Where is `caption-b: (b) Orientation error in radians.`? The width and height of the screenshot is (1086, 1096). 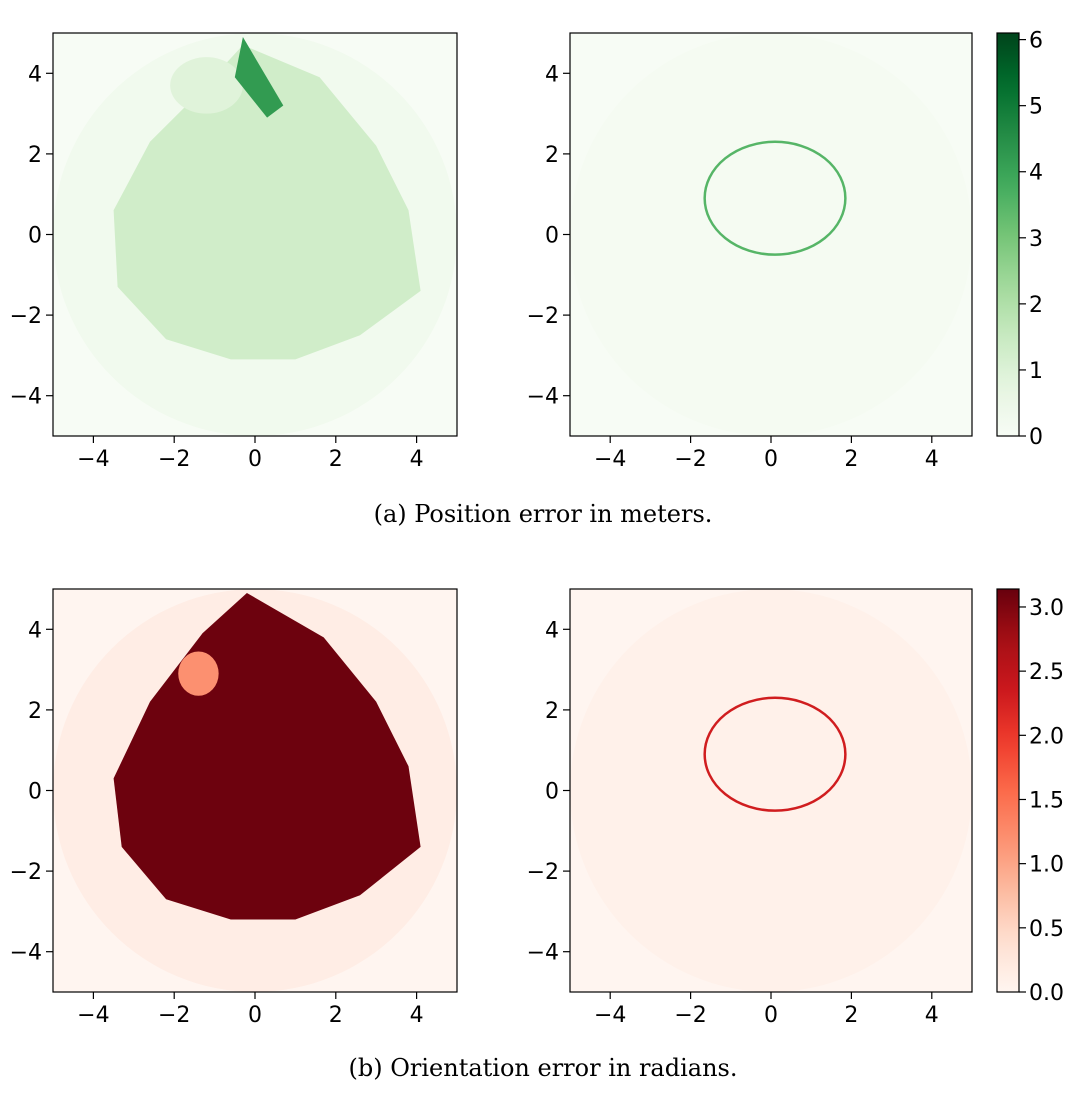 caption-b: (b) Orientation error in radians. is located at coordinates (543, 1068).